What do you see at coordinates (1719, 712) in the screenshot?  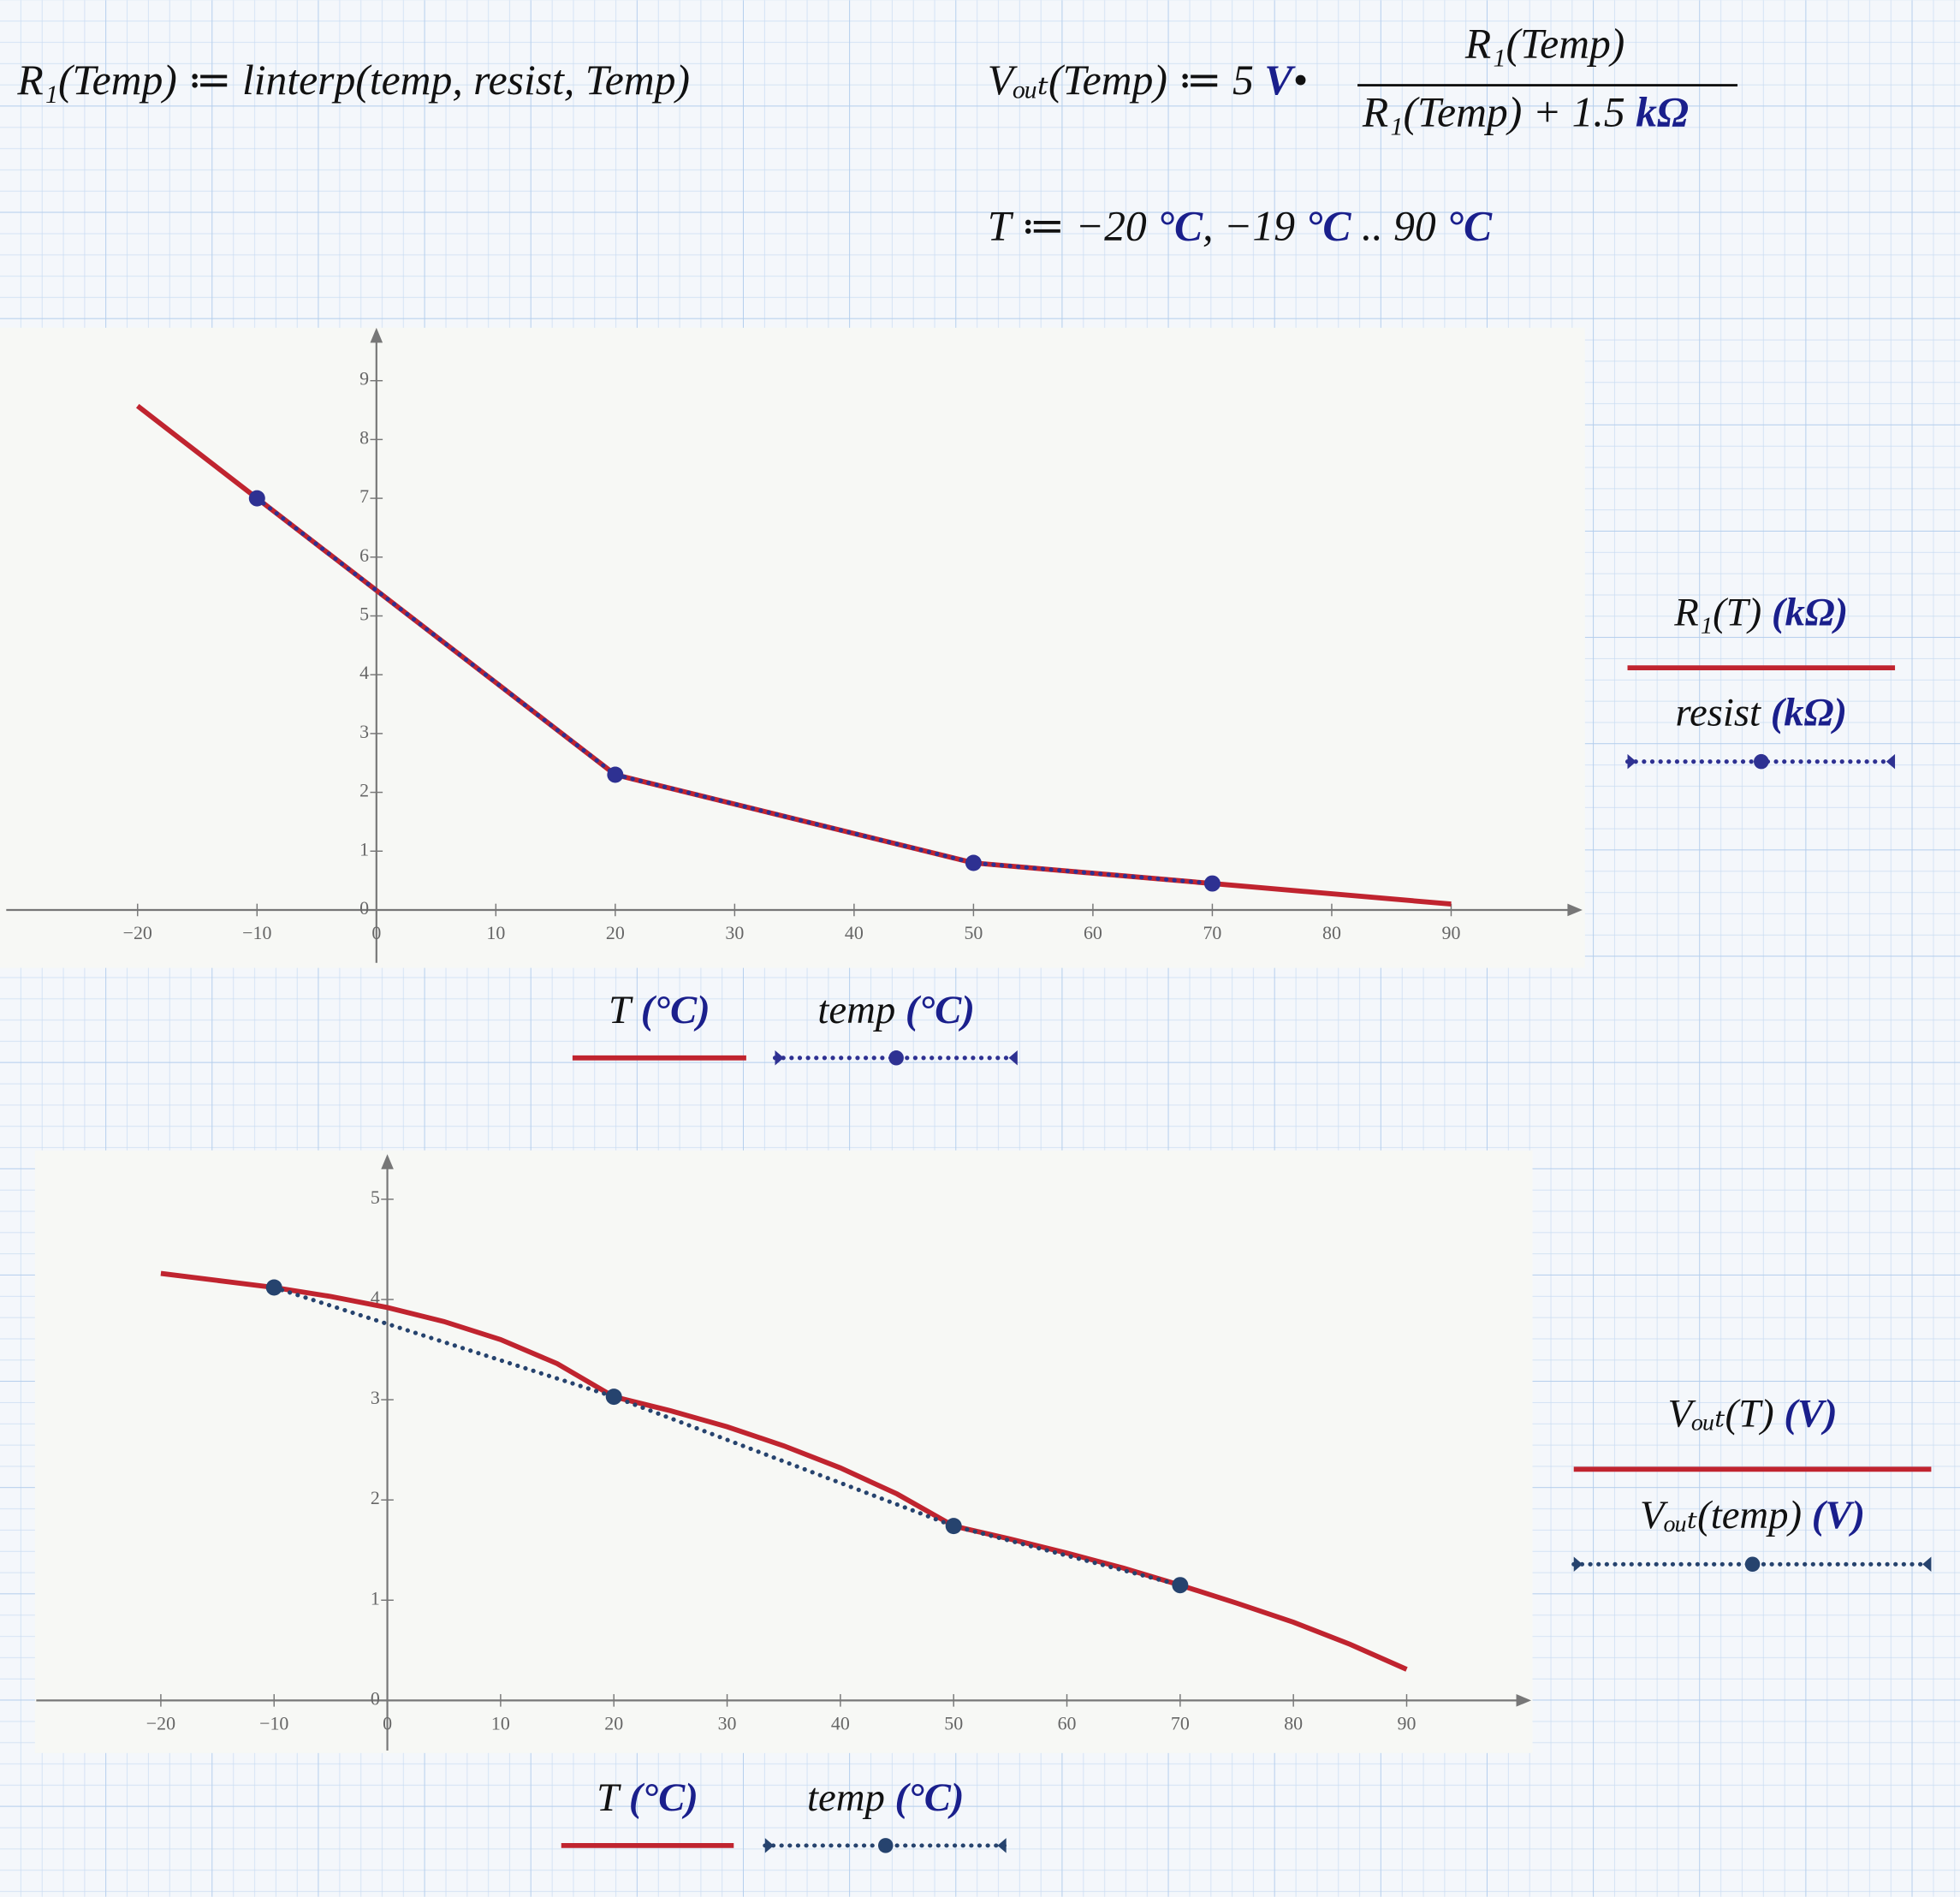 I see `legend-name: resist` at bounding box center [1719, 712].